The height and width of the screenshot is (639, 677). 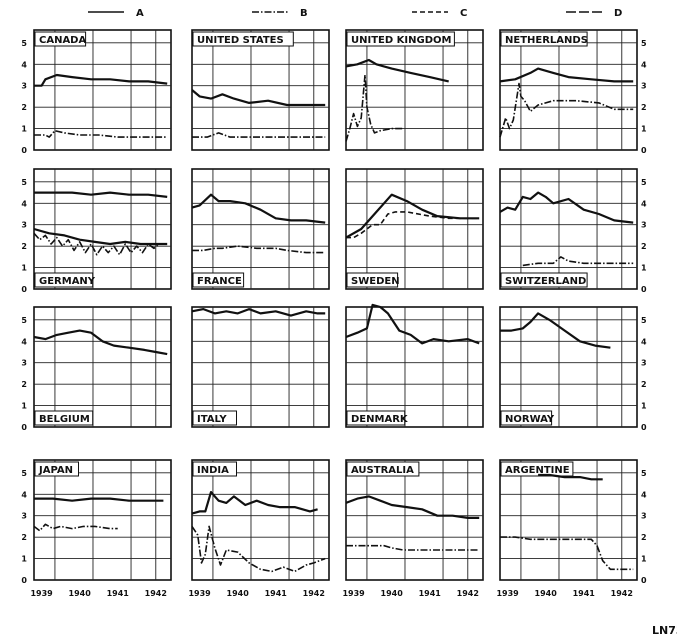 I want to click on legend-item-d: D, so click(x=594, y=13).